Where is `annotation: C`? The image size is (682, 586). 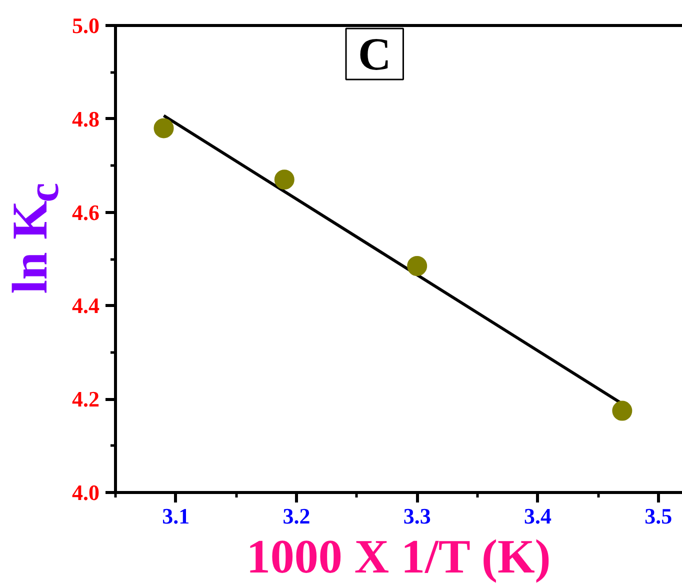 annotation: C is located at coordinates (375, 54).